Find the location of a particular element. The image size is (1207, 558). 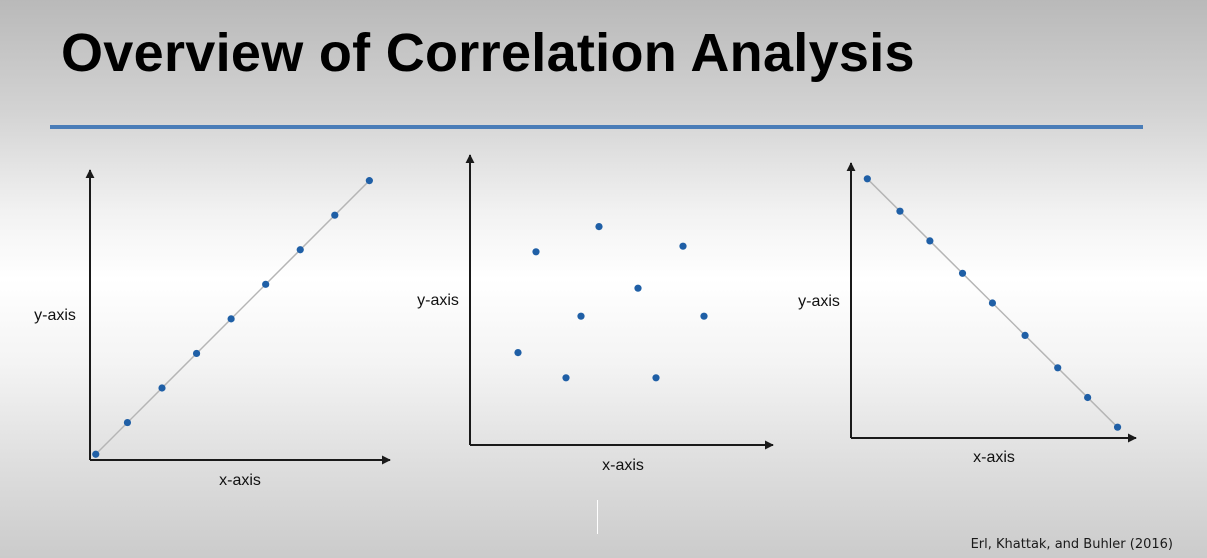

slide-title: Overview of Correlation Analysis is located at coordinates (488, 53).